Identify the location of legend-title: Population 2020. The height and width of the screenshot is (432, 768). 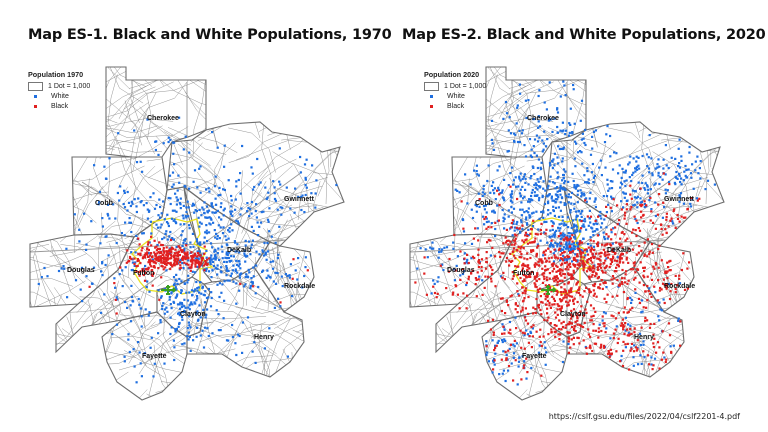
(452, 74).